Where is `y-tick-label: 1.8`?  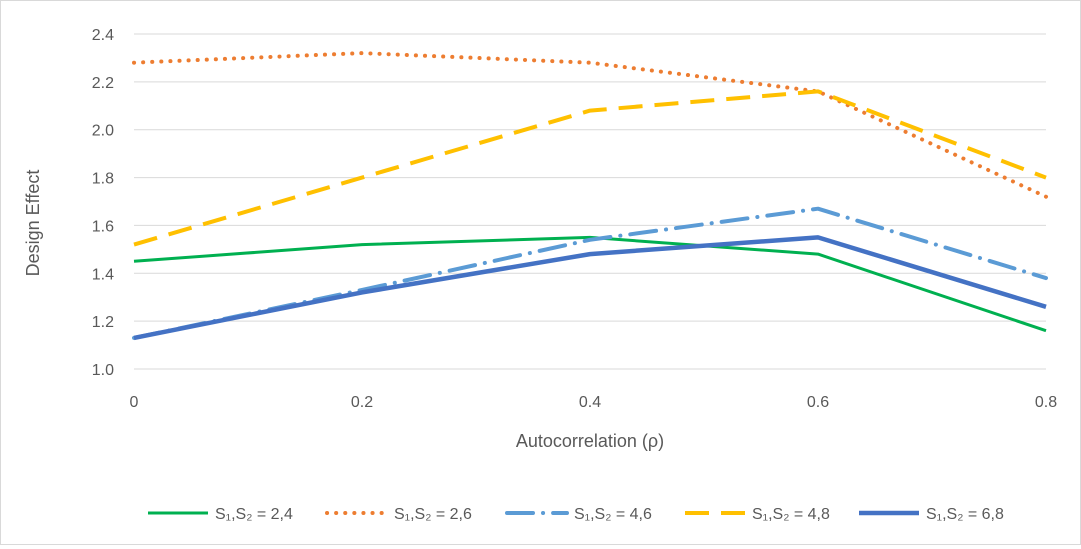
y-tick-label: 1.8 is located at coordinates (103, 179).